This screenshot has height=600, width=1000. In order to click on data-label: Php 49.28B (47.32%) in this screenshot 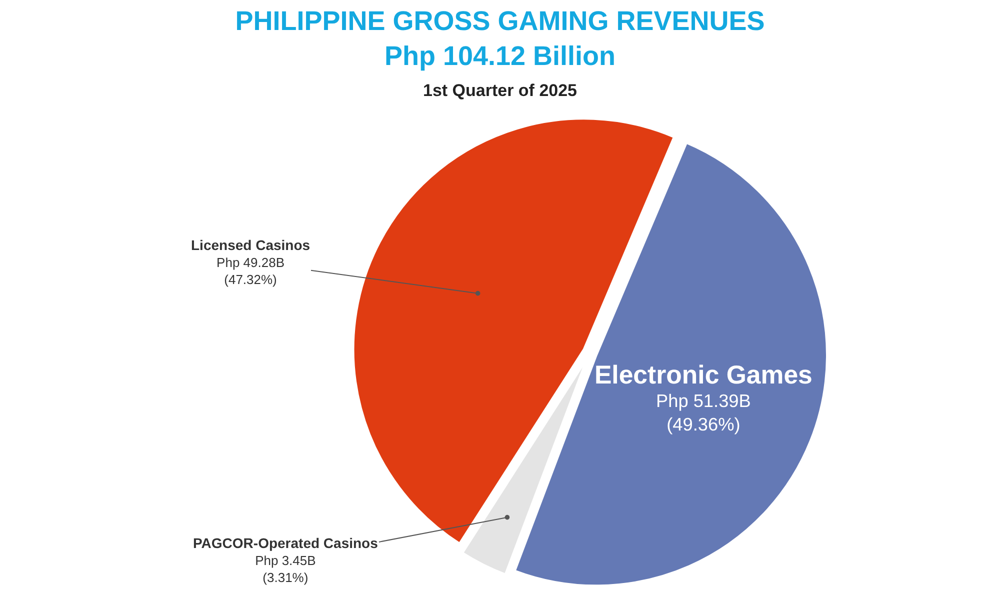, I will do `click(250, 270)`.